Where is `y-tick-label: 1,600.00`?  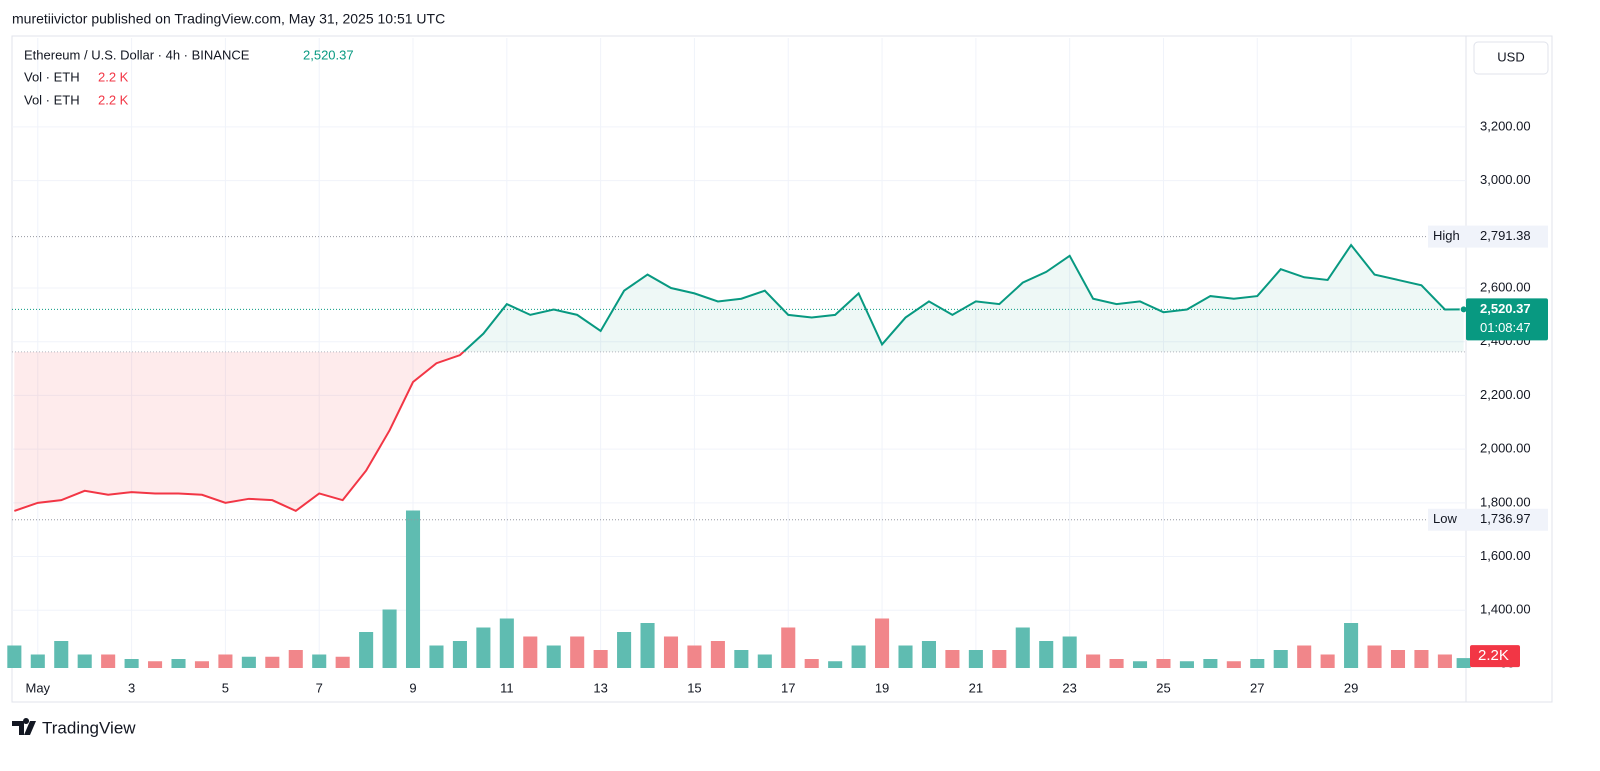 y-tick-label: 1,600.00 is located at coordinates (1505, 555).